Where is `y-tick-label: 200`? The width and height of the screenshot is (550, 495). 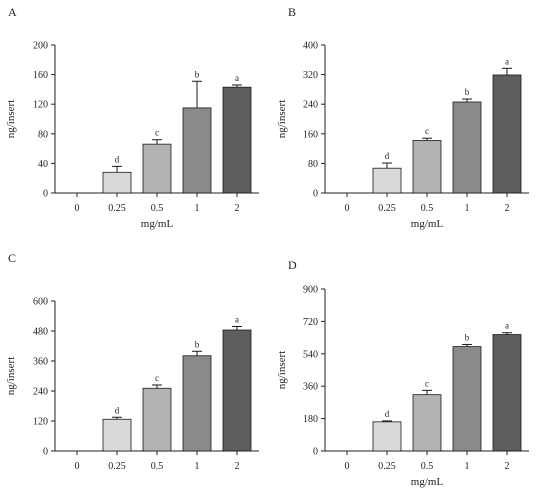 y-tick-label: 200 is located at coordinates (40, 46).